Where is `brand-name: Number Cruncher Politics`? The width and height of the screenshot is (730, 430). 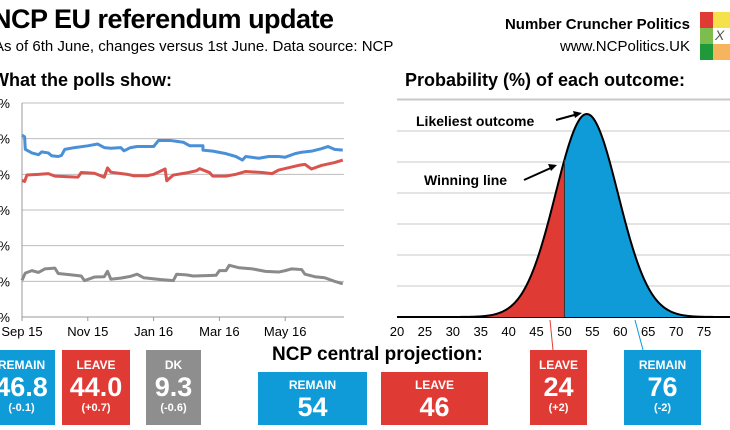
brand-name: Number Cruncher Politics is located at coordinates (597, 24).